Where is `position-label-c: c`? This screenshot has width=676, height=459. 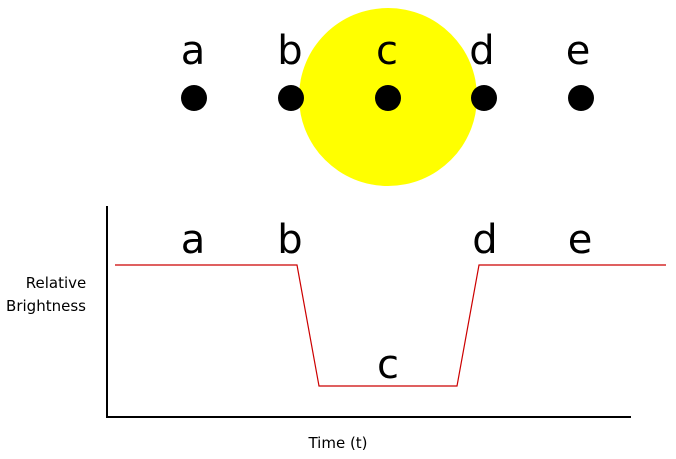 position-label-c: c is located at coordinates (387, 51).